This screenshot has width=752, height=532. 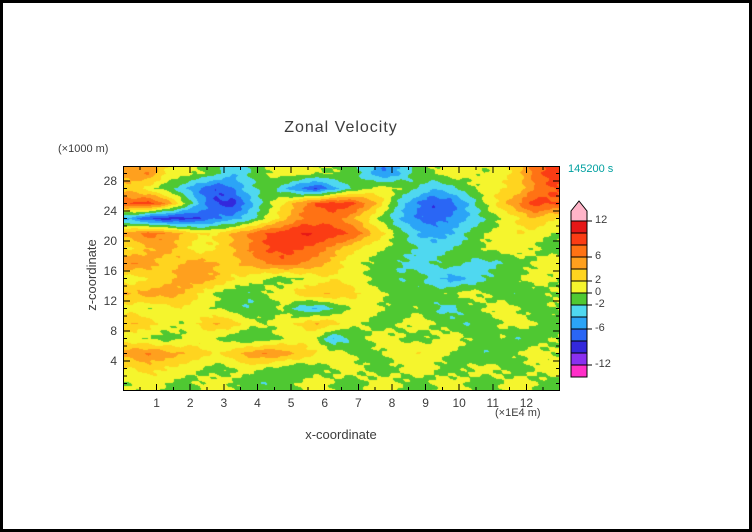 What do you see at coordinates (190, 403) in the screenshot?
I see `x-tick-label: 2` at bounding box center [190, 403].